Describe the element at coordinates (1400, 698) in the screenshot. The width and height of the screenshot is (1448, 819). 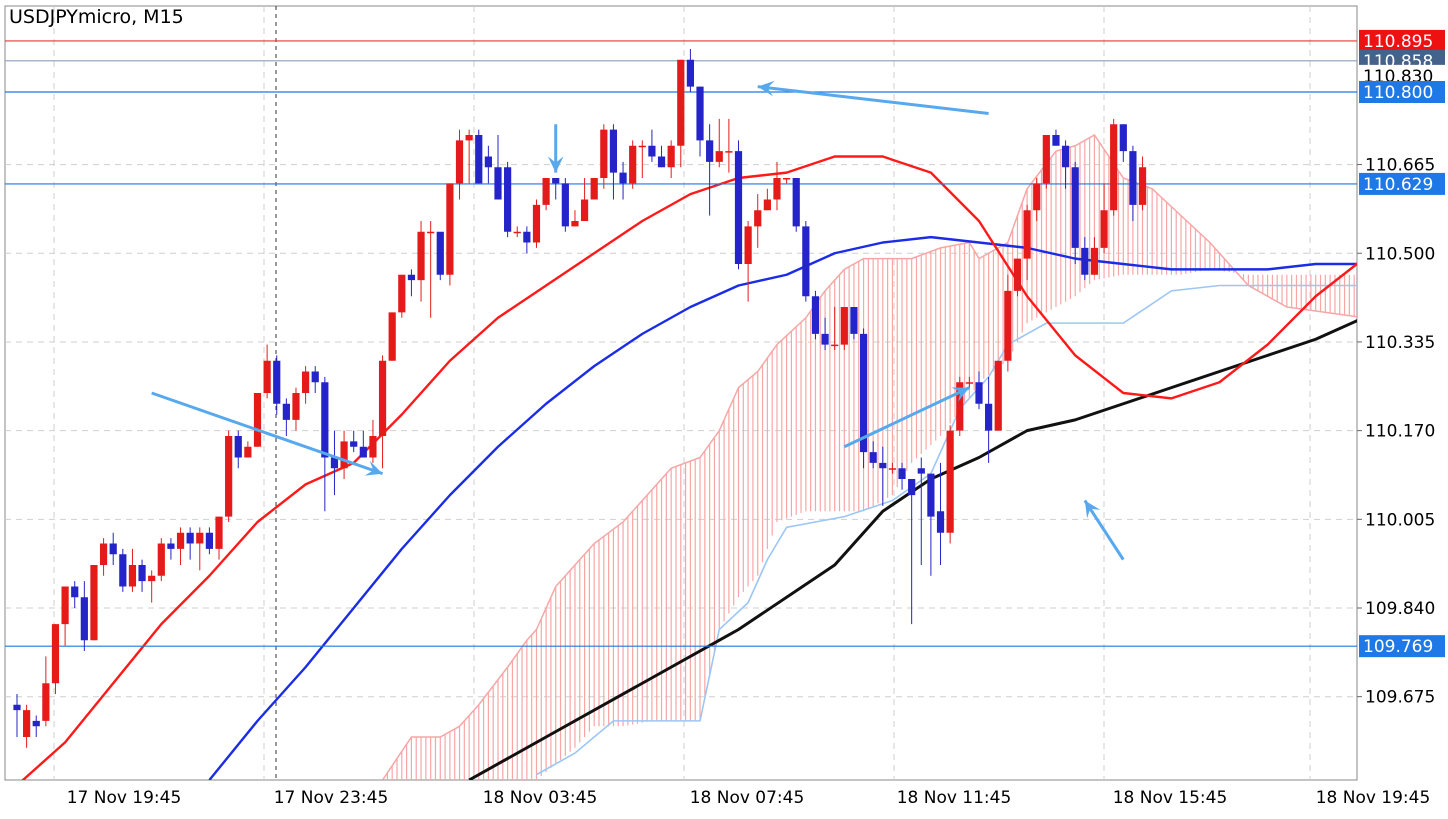
I see `y-tick-label: 109.675` at that location.